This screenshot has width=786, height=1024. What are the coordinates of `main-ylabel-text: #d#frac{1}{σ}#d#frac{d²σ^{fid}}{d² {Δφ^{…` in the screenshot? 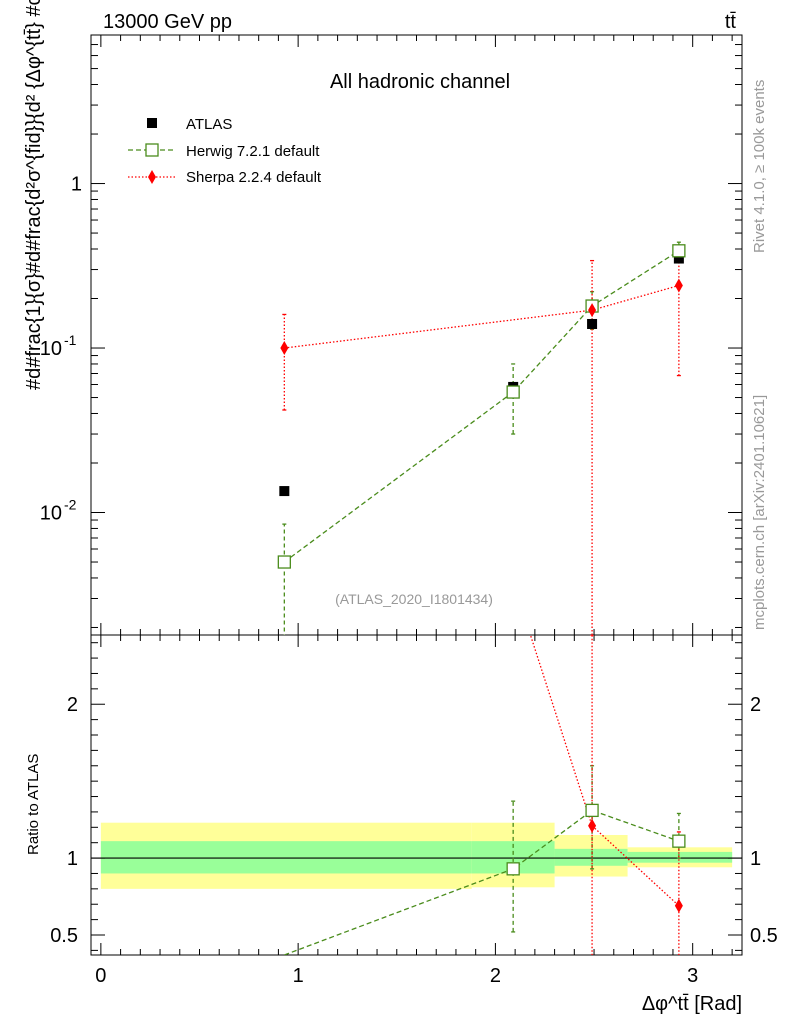 It's located at (34, 195).